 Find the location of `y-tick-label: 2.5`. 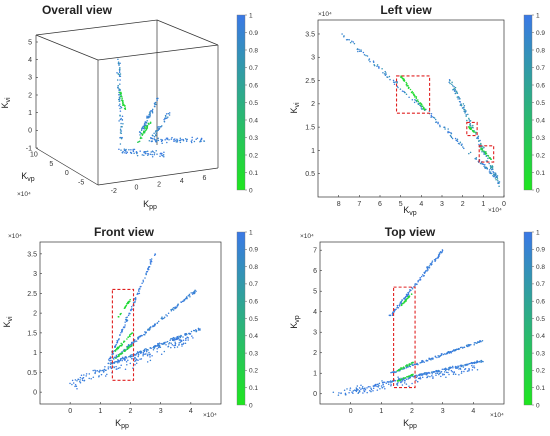

y-tick-label: 2.5 is located at coordinates (310, 81).